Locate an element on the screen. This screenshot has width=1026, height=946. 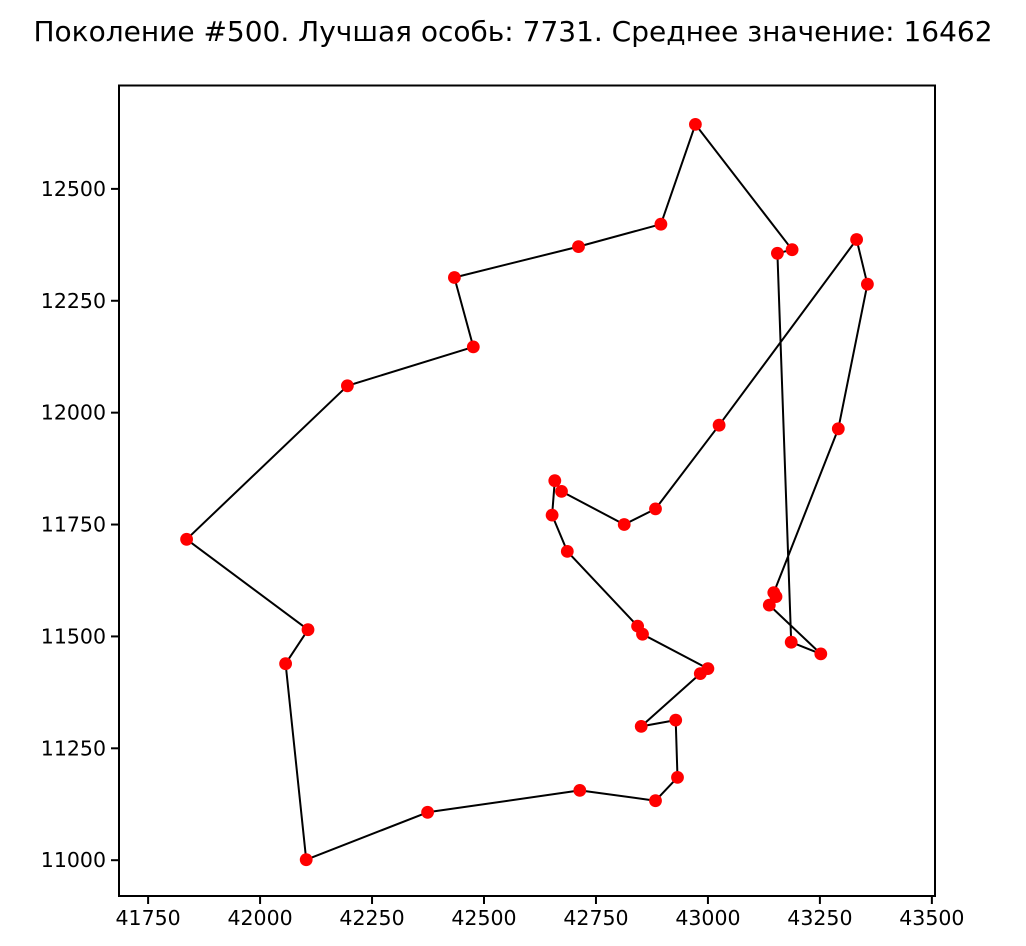
y-tick-label: 11000 is located at coordinates (73, 860).